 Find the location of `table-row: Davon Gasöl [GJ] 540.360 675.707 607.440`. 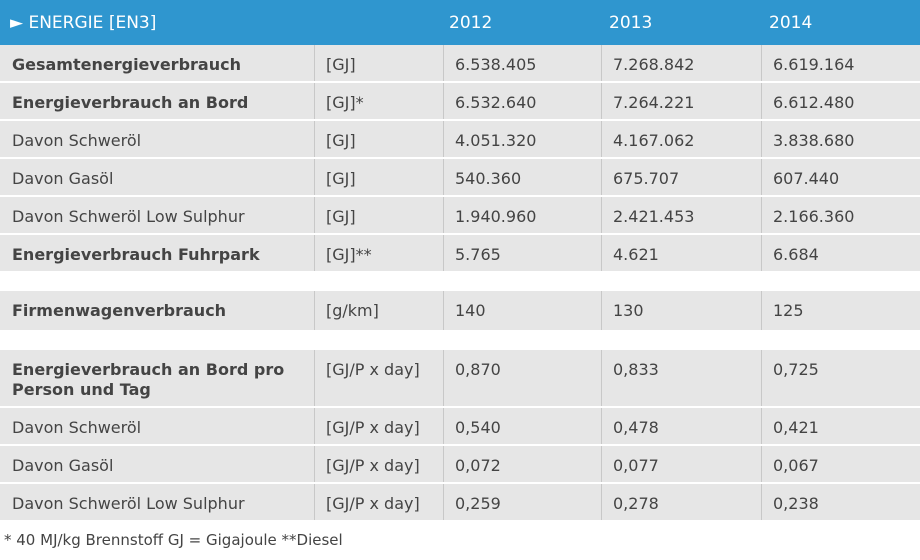

table-row: Davon Gasöl [GJ] 540.360 675.707 607.440 is located at coordinates (460, 178).